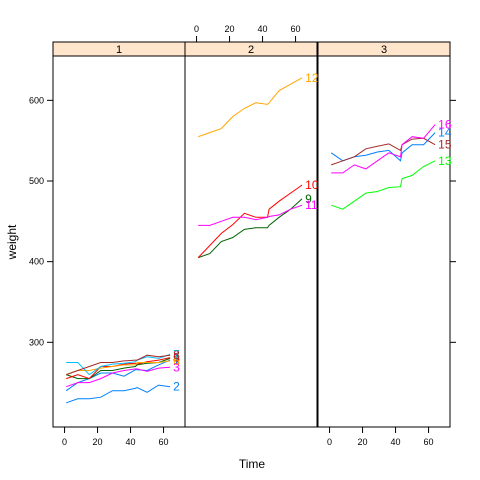  I want to click on x-tick-label-p2-20: 20, so click(230, 29).